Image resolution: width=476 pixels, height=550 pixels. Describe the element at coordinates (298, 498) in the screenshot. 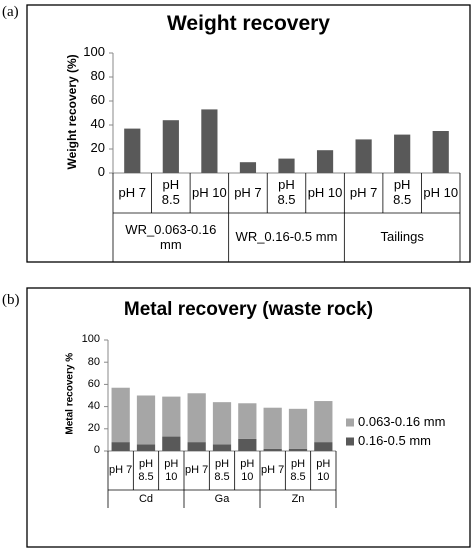

I see `x-group-label: Zn` at that location.